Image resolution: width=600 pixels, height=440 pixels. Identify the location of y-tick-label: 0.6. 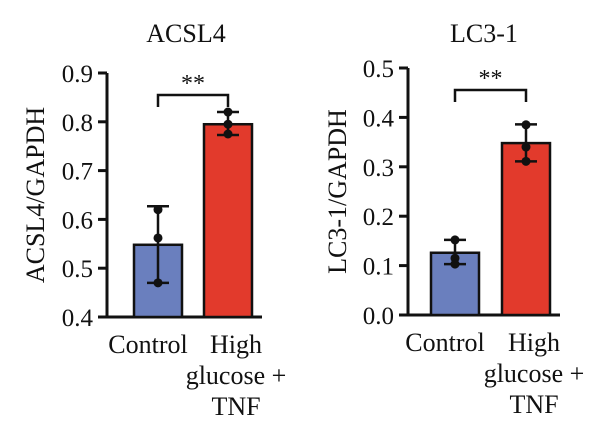
(77, 220).